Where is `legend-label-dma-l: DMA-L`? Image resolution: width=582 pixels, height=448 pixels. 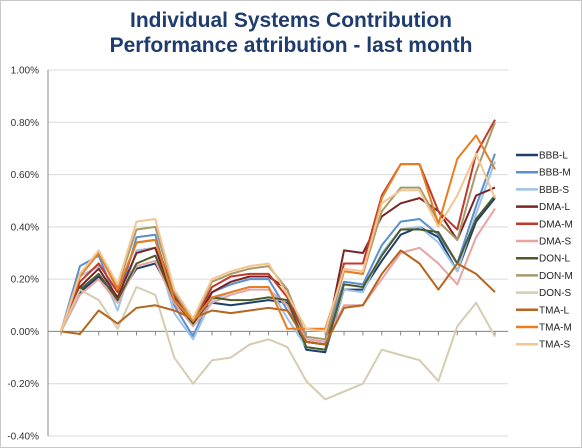 legend-label-dma-l: DMA-L is located at coordinates (555, 207).